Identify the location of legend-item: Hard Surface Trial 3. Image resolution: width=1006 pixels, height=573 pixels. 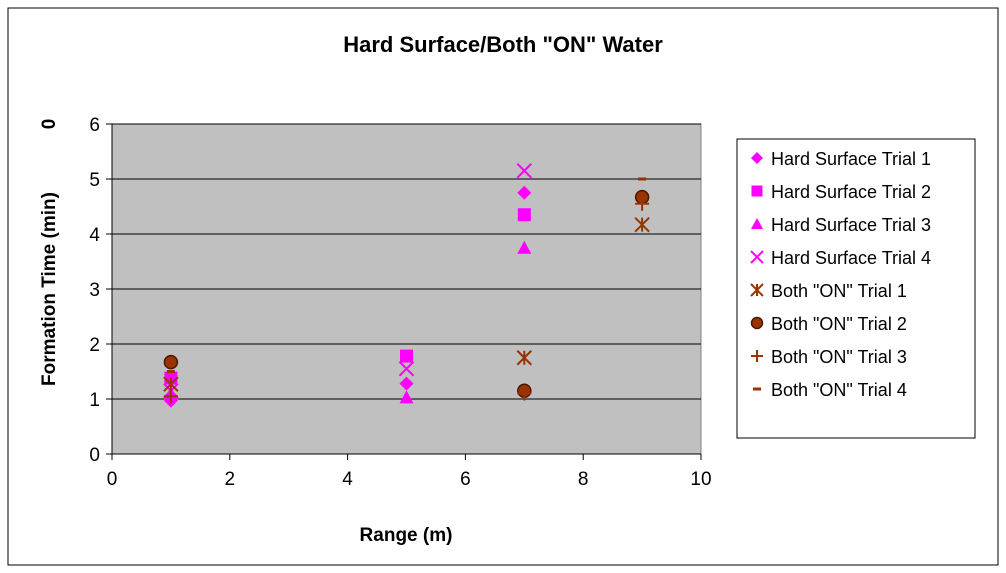
(841, 225).